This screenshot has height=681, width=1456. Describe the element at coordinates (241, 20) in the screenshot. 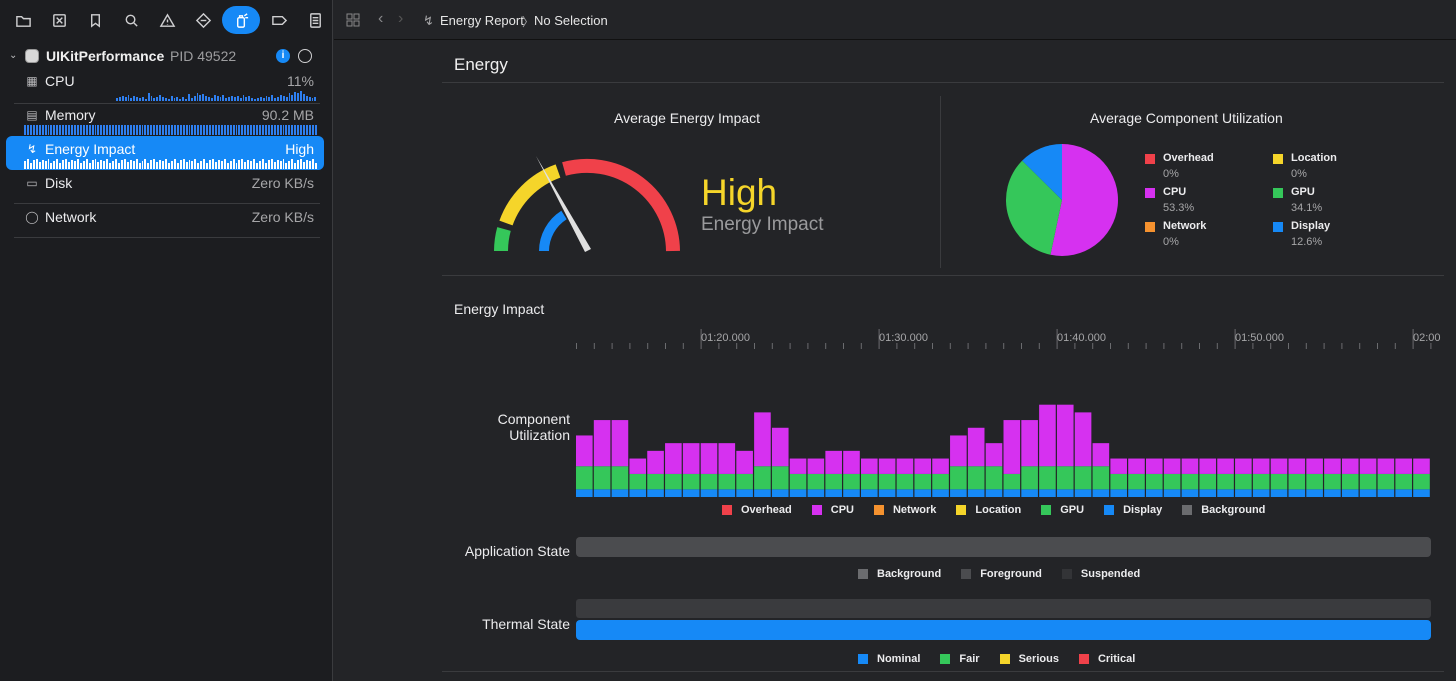

I see `spray-can-icon` at that location.